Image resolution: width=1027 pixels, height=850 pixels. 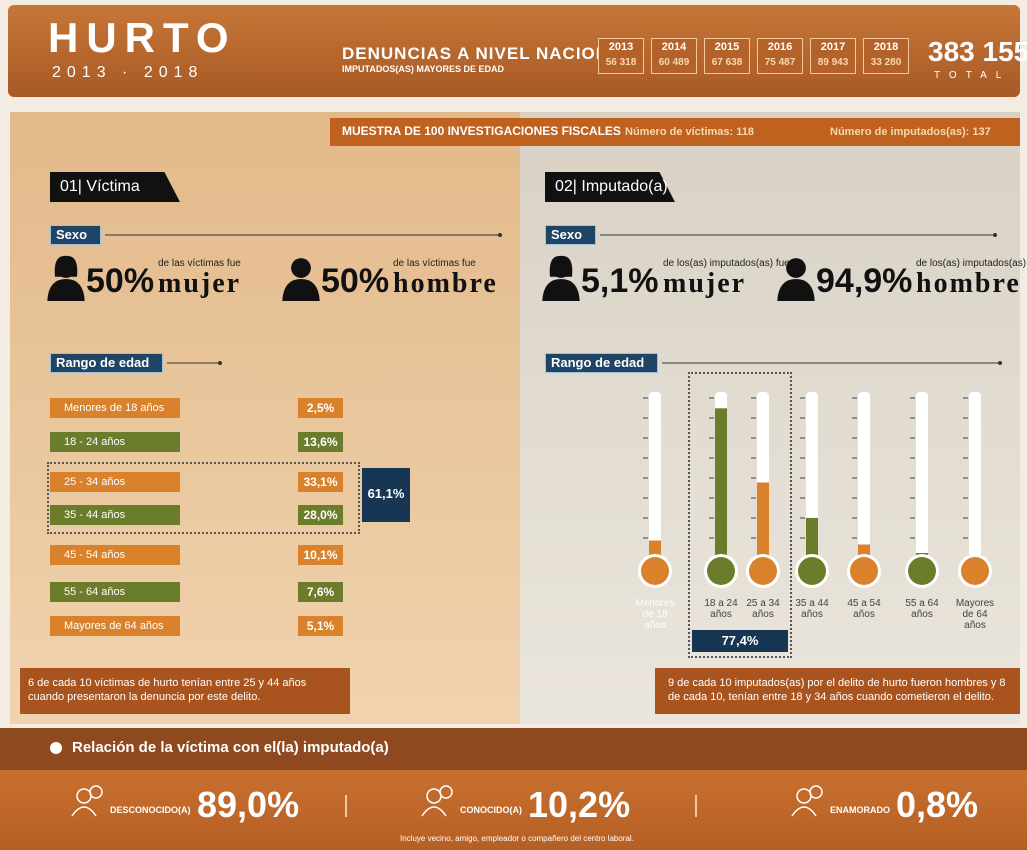 What do you see at coordinates (115, 555) in the screenshot?
I see `age-range-label: 45 - 54 años` at bounding box center [115, 555].